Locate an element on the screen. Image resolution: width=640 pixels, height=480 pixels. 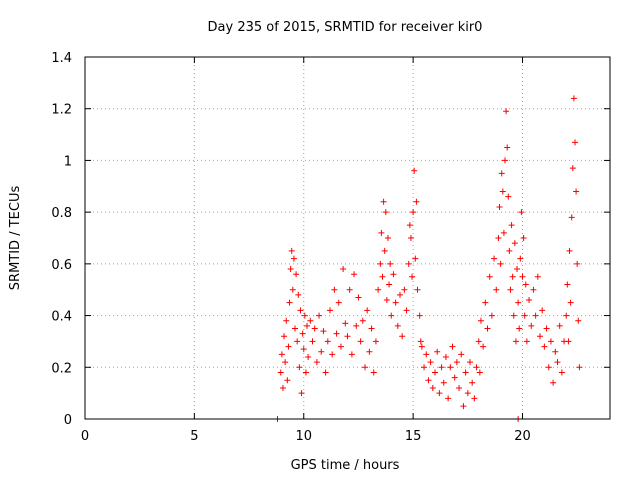
y-tick-label: 0.6 is located at coordinates (61, 265).